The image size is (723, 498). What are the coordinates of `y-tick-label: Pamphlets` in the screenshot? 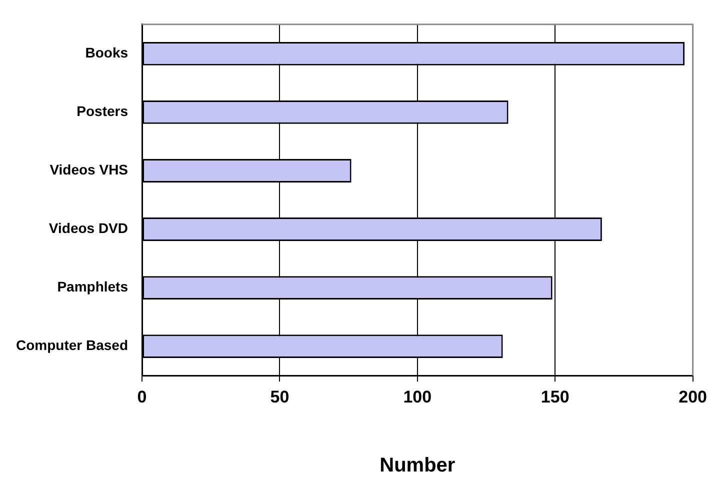 It's located at (92, 286).